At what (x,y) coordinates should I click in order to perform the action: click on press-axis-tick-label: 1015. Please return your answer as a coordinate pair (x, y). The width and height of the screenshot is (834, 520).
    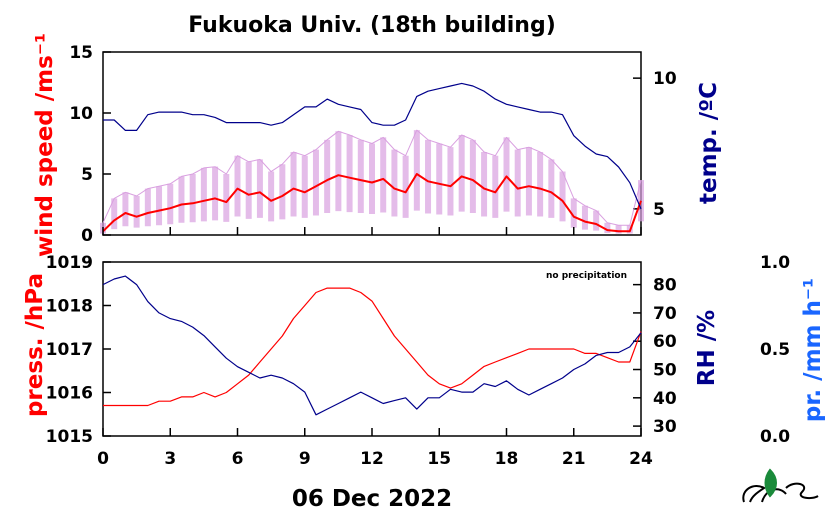
    Looking at the image, I should click on (69, 437).